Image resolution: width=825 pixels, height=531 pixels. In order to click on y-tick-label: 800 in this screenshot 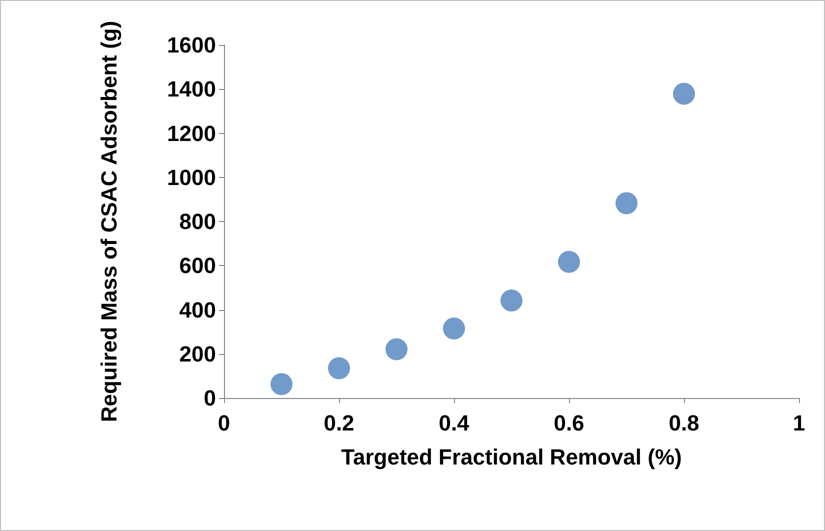, I will do `click(197, 221)`.